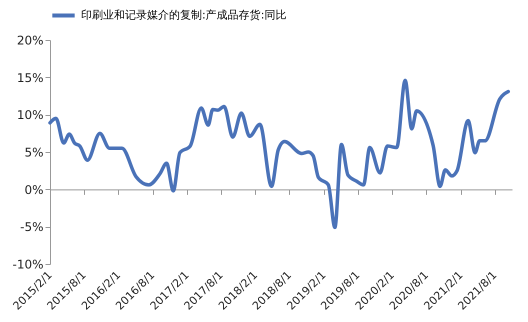 This screenshot has height=322, width=528. Describe the element at coordinates (30, 41) in the screenshot. I see `y-tick-label: 20%` at that location.